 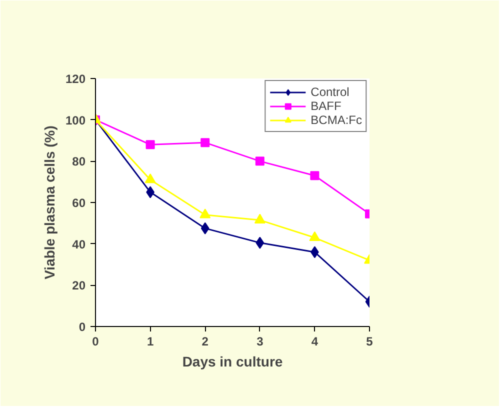 I want to click on y-tick-label: 80, so click(x=79, y=161).